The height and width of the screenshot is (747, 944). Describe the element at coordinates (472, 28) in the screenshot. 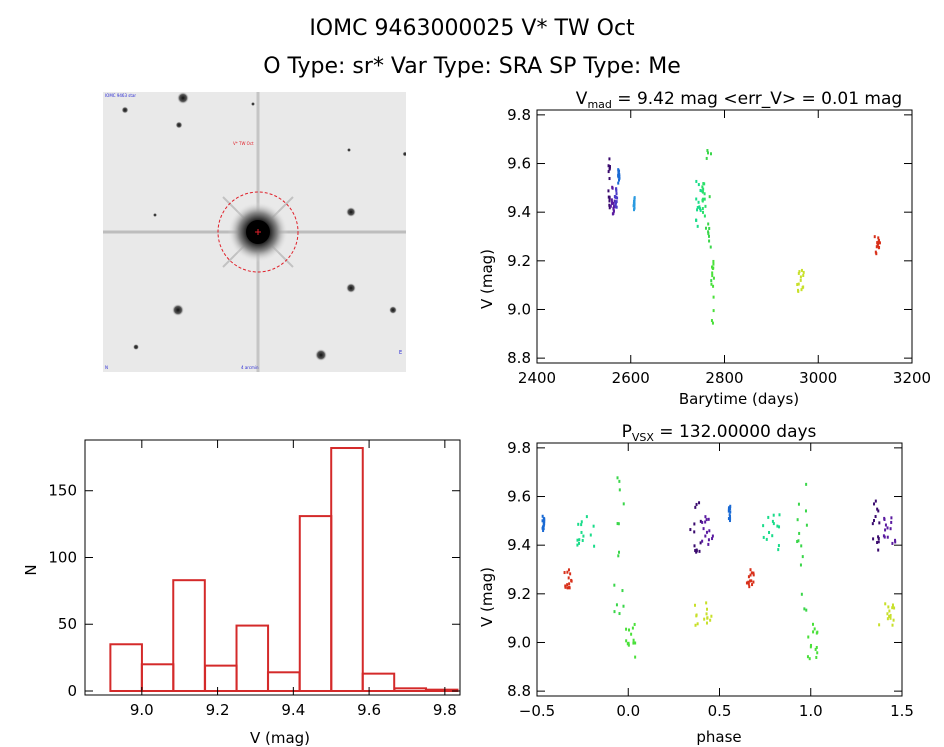

I see `title-line-1: IOMC 9463000025 V* TW Oct` at that location.